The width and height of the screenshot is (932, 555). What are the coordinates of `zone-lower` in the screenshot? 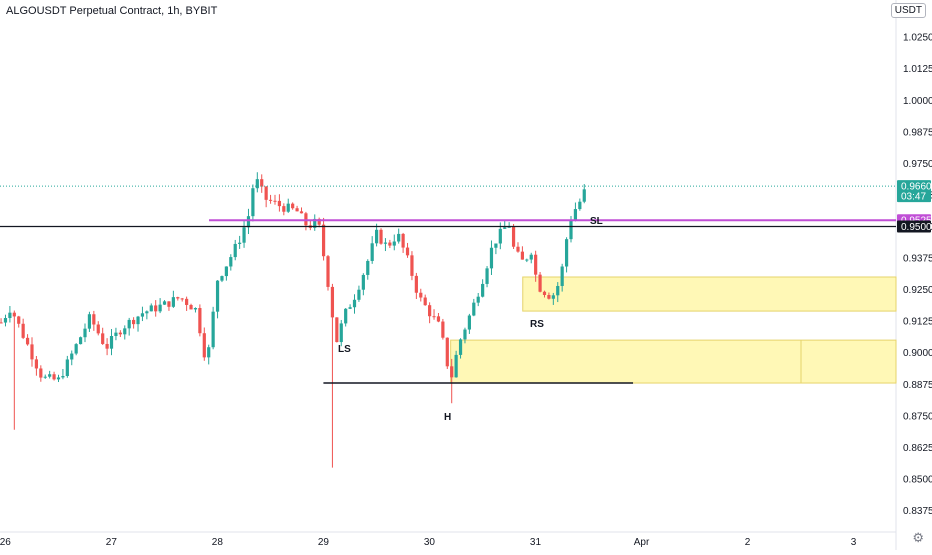 It's located at (673, 361).